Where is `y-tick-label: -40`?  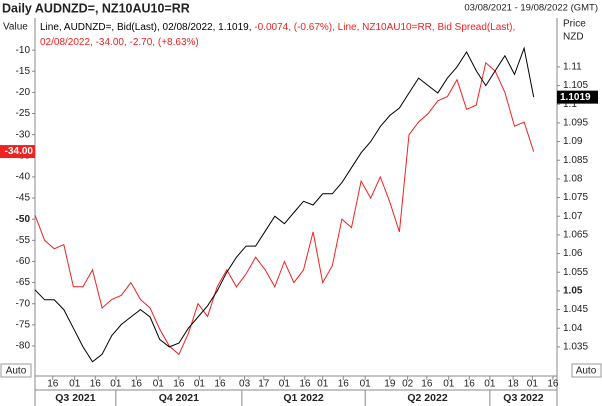 y-tick-label: -40 is located at coordinates (23, 177).